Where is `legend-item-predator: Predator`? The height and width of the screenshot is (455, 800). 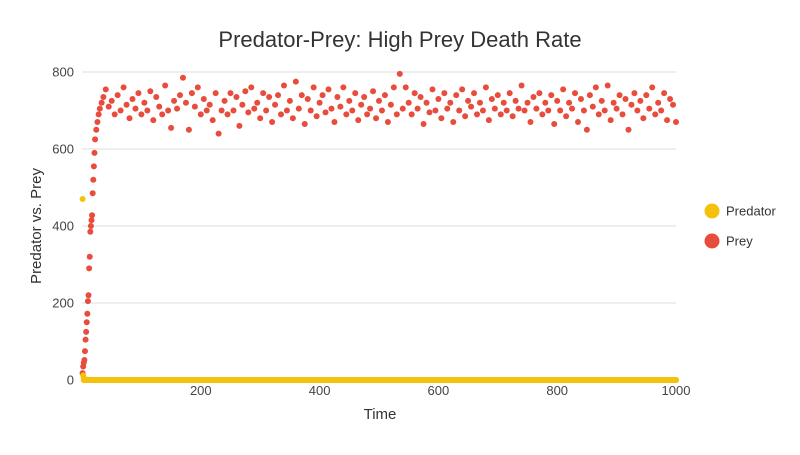
legend-item-predator: Predator is located at coordinates (740, 211).